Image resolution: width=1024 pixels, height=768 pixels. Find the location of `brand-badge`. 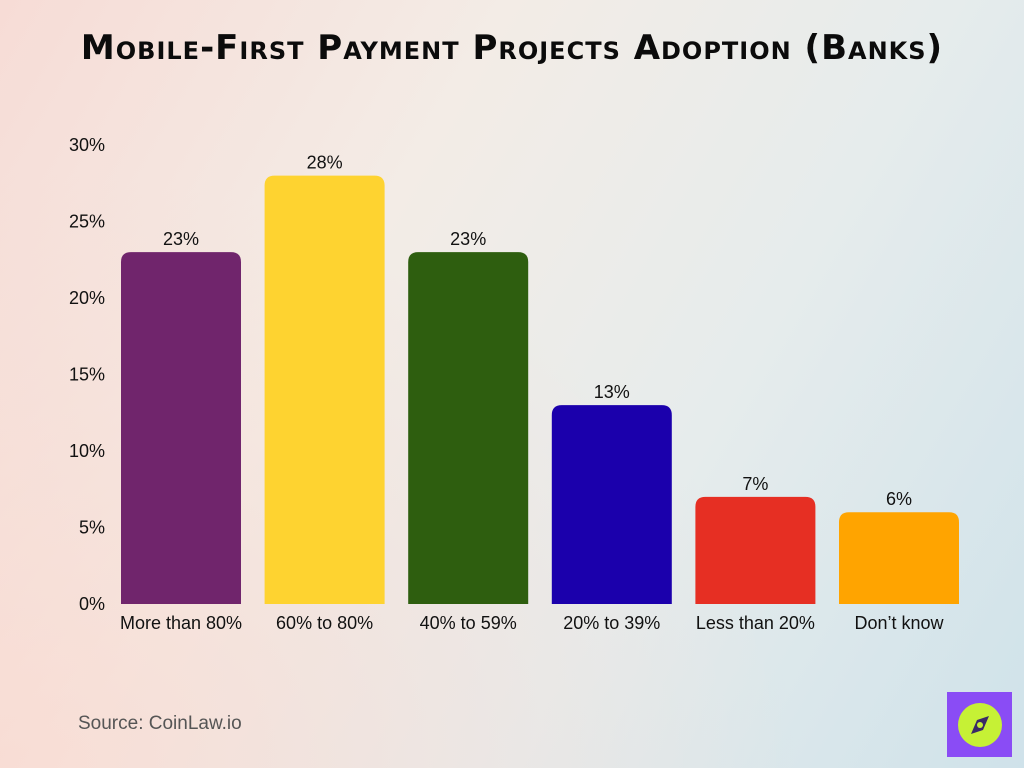

brand-badge is located at coordinates (979, 724).